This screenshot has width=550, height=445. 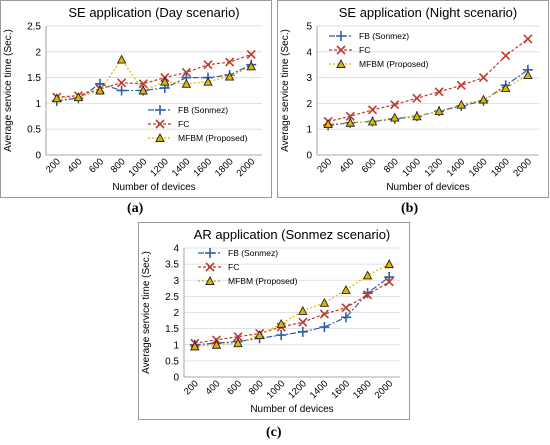 I want to click on chart-c-ytick-label: 4, so click(x=176, y=249).